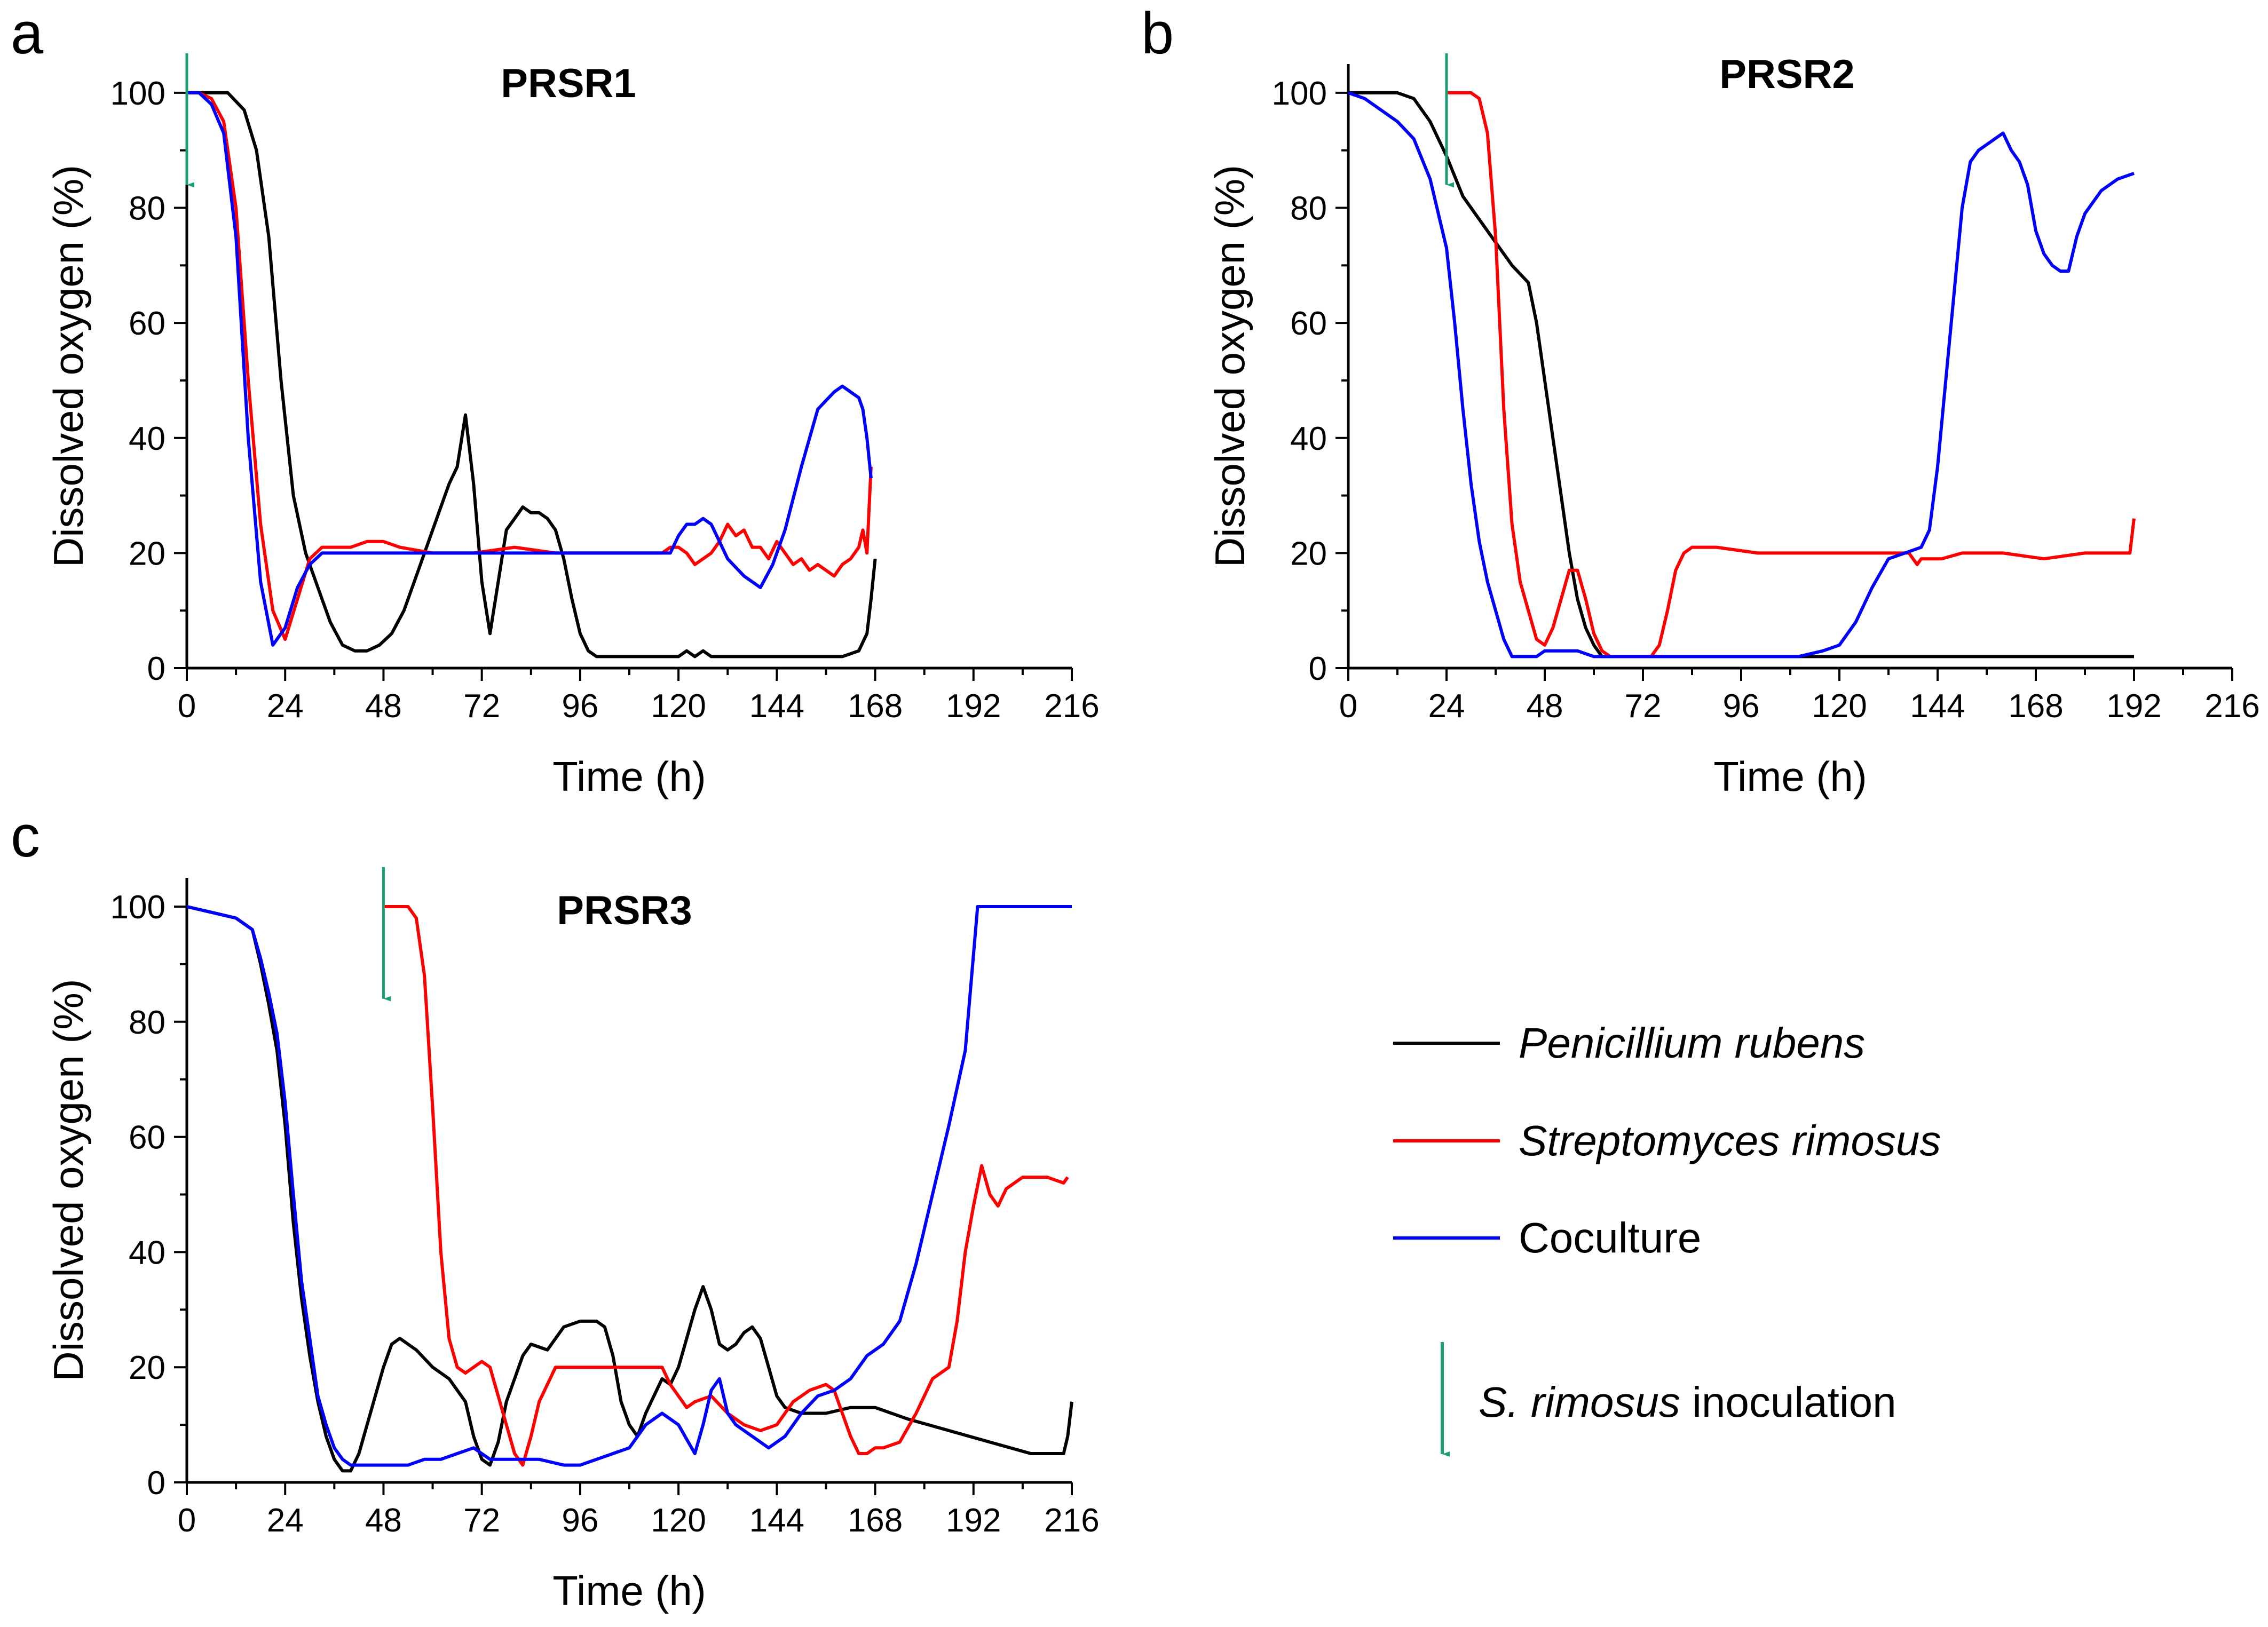 This screenshot has width=2268, height=1627. Describe the element at coordinates (1308, 323) in the screenshot. I see `panel-b-y-tick-label: 60` at that location.